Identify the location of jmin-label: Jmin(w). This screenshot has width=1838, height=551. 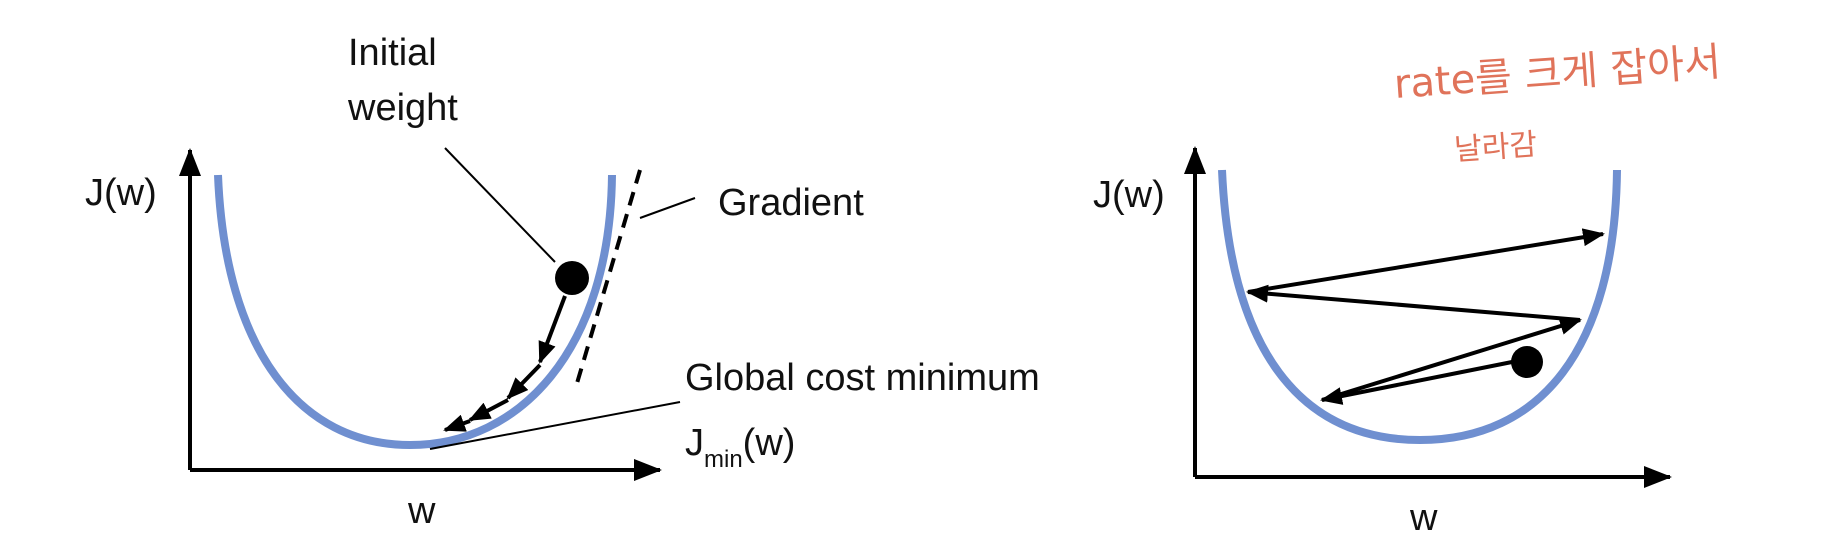
(740, 447).